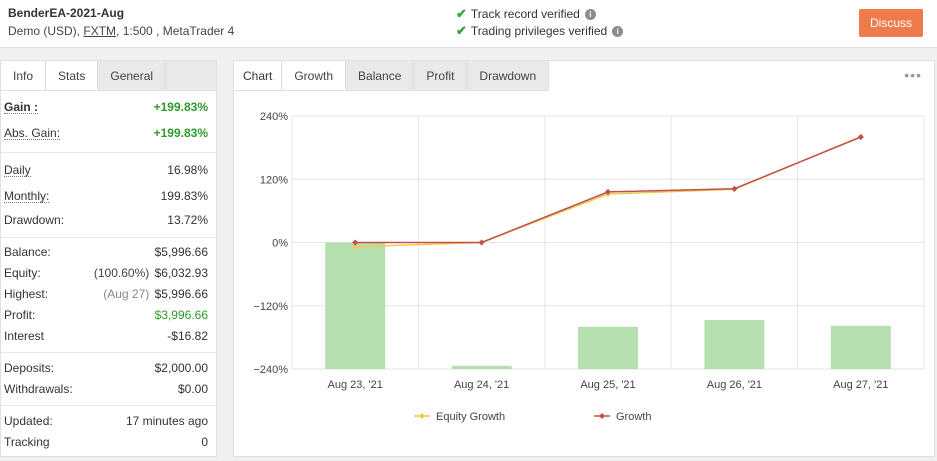  I want to click on stat-withdrawals: Withdrawals: $0.00, so click(108, 389).